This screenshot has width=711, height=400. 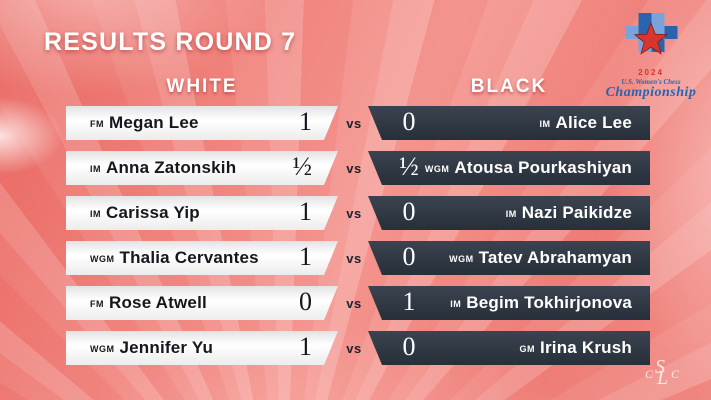 What do you see at coordinates (549, 302) in the screenshot?
I see `black-player-name: Begim Tokhirjonova` at bounding box center [549, 302].